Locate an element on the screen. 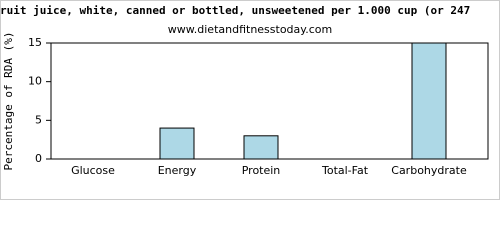 The width and height of the screenshot is (500, 240). y-tick-label: 5 is located at coordinates (38, 119).